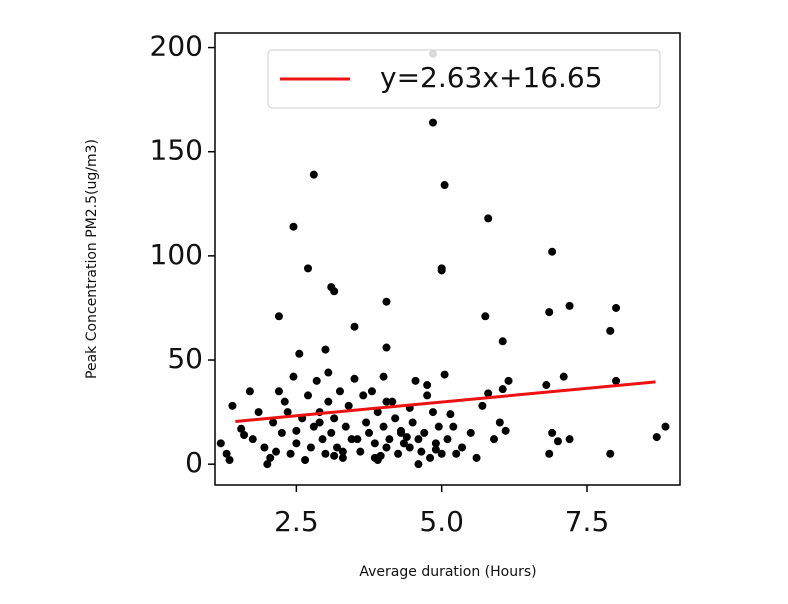 Image resolution: width=788 pixels, height=604 pixels. Describe the element at coordinates (185, 358) in the screenshot. I see `y-tick-label: 50` at that location.